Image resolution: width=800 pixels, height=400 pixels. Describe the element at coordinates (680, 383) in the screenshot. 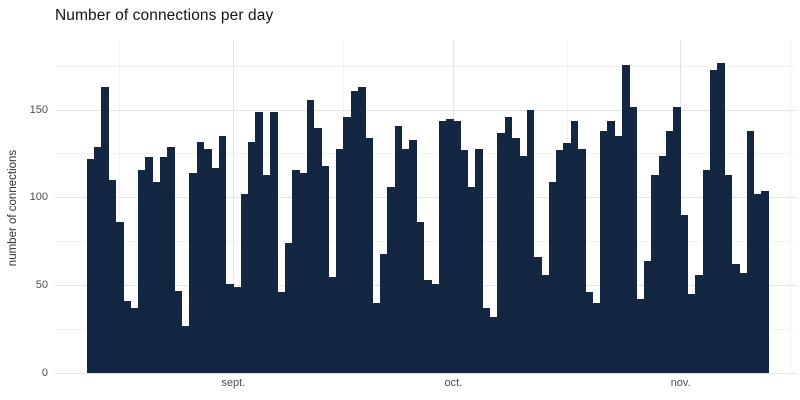

I see `x-tick-label: nov.` at that location.